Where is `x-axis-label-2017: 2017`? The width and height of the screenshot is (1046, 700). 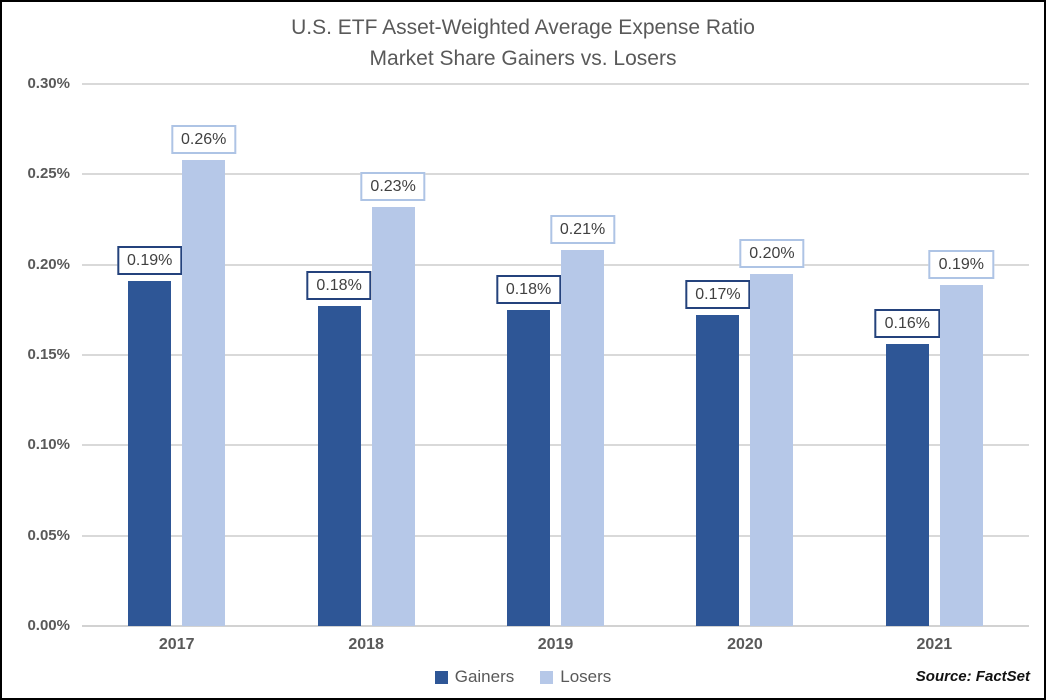
x-axis-label-2017: 2017 is located at coordinates (176, 644).